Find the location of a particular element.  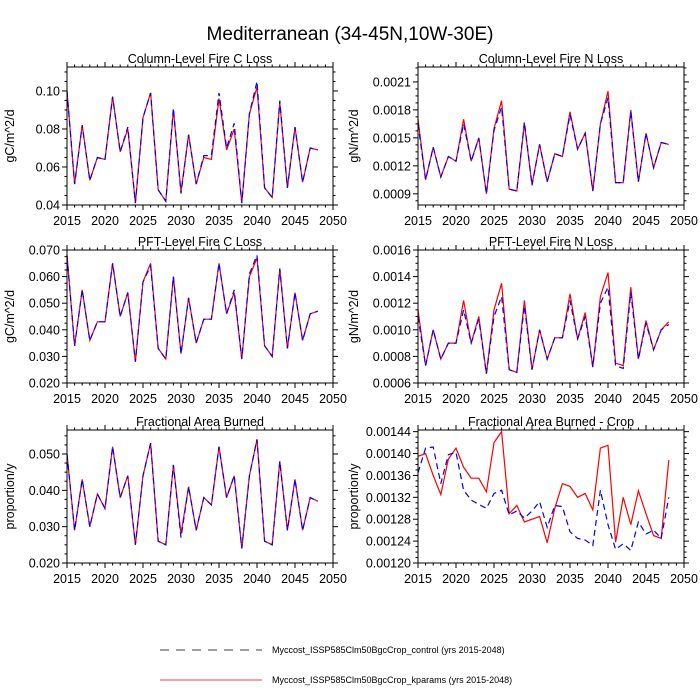

y-tick-label: 0.0014 is located at coordinates (392, 277).